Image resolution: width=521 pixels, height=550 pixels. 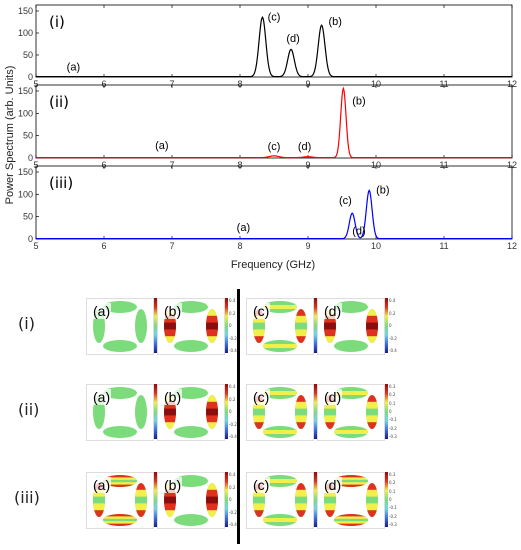 I want to click on panel-label: (ii), so click(x=59, y=102).